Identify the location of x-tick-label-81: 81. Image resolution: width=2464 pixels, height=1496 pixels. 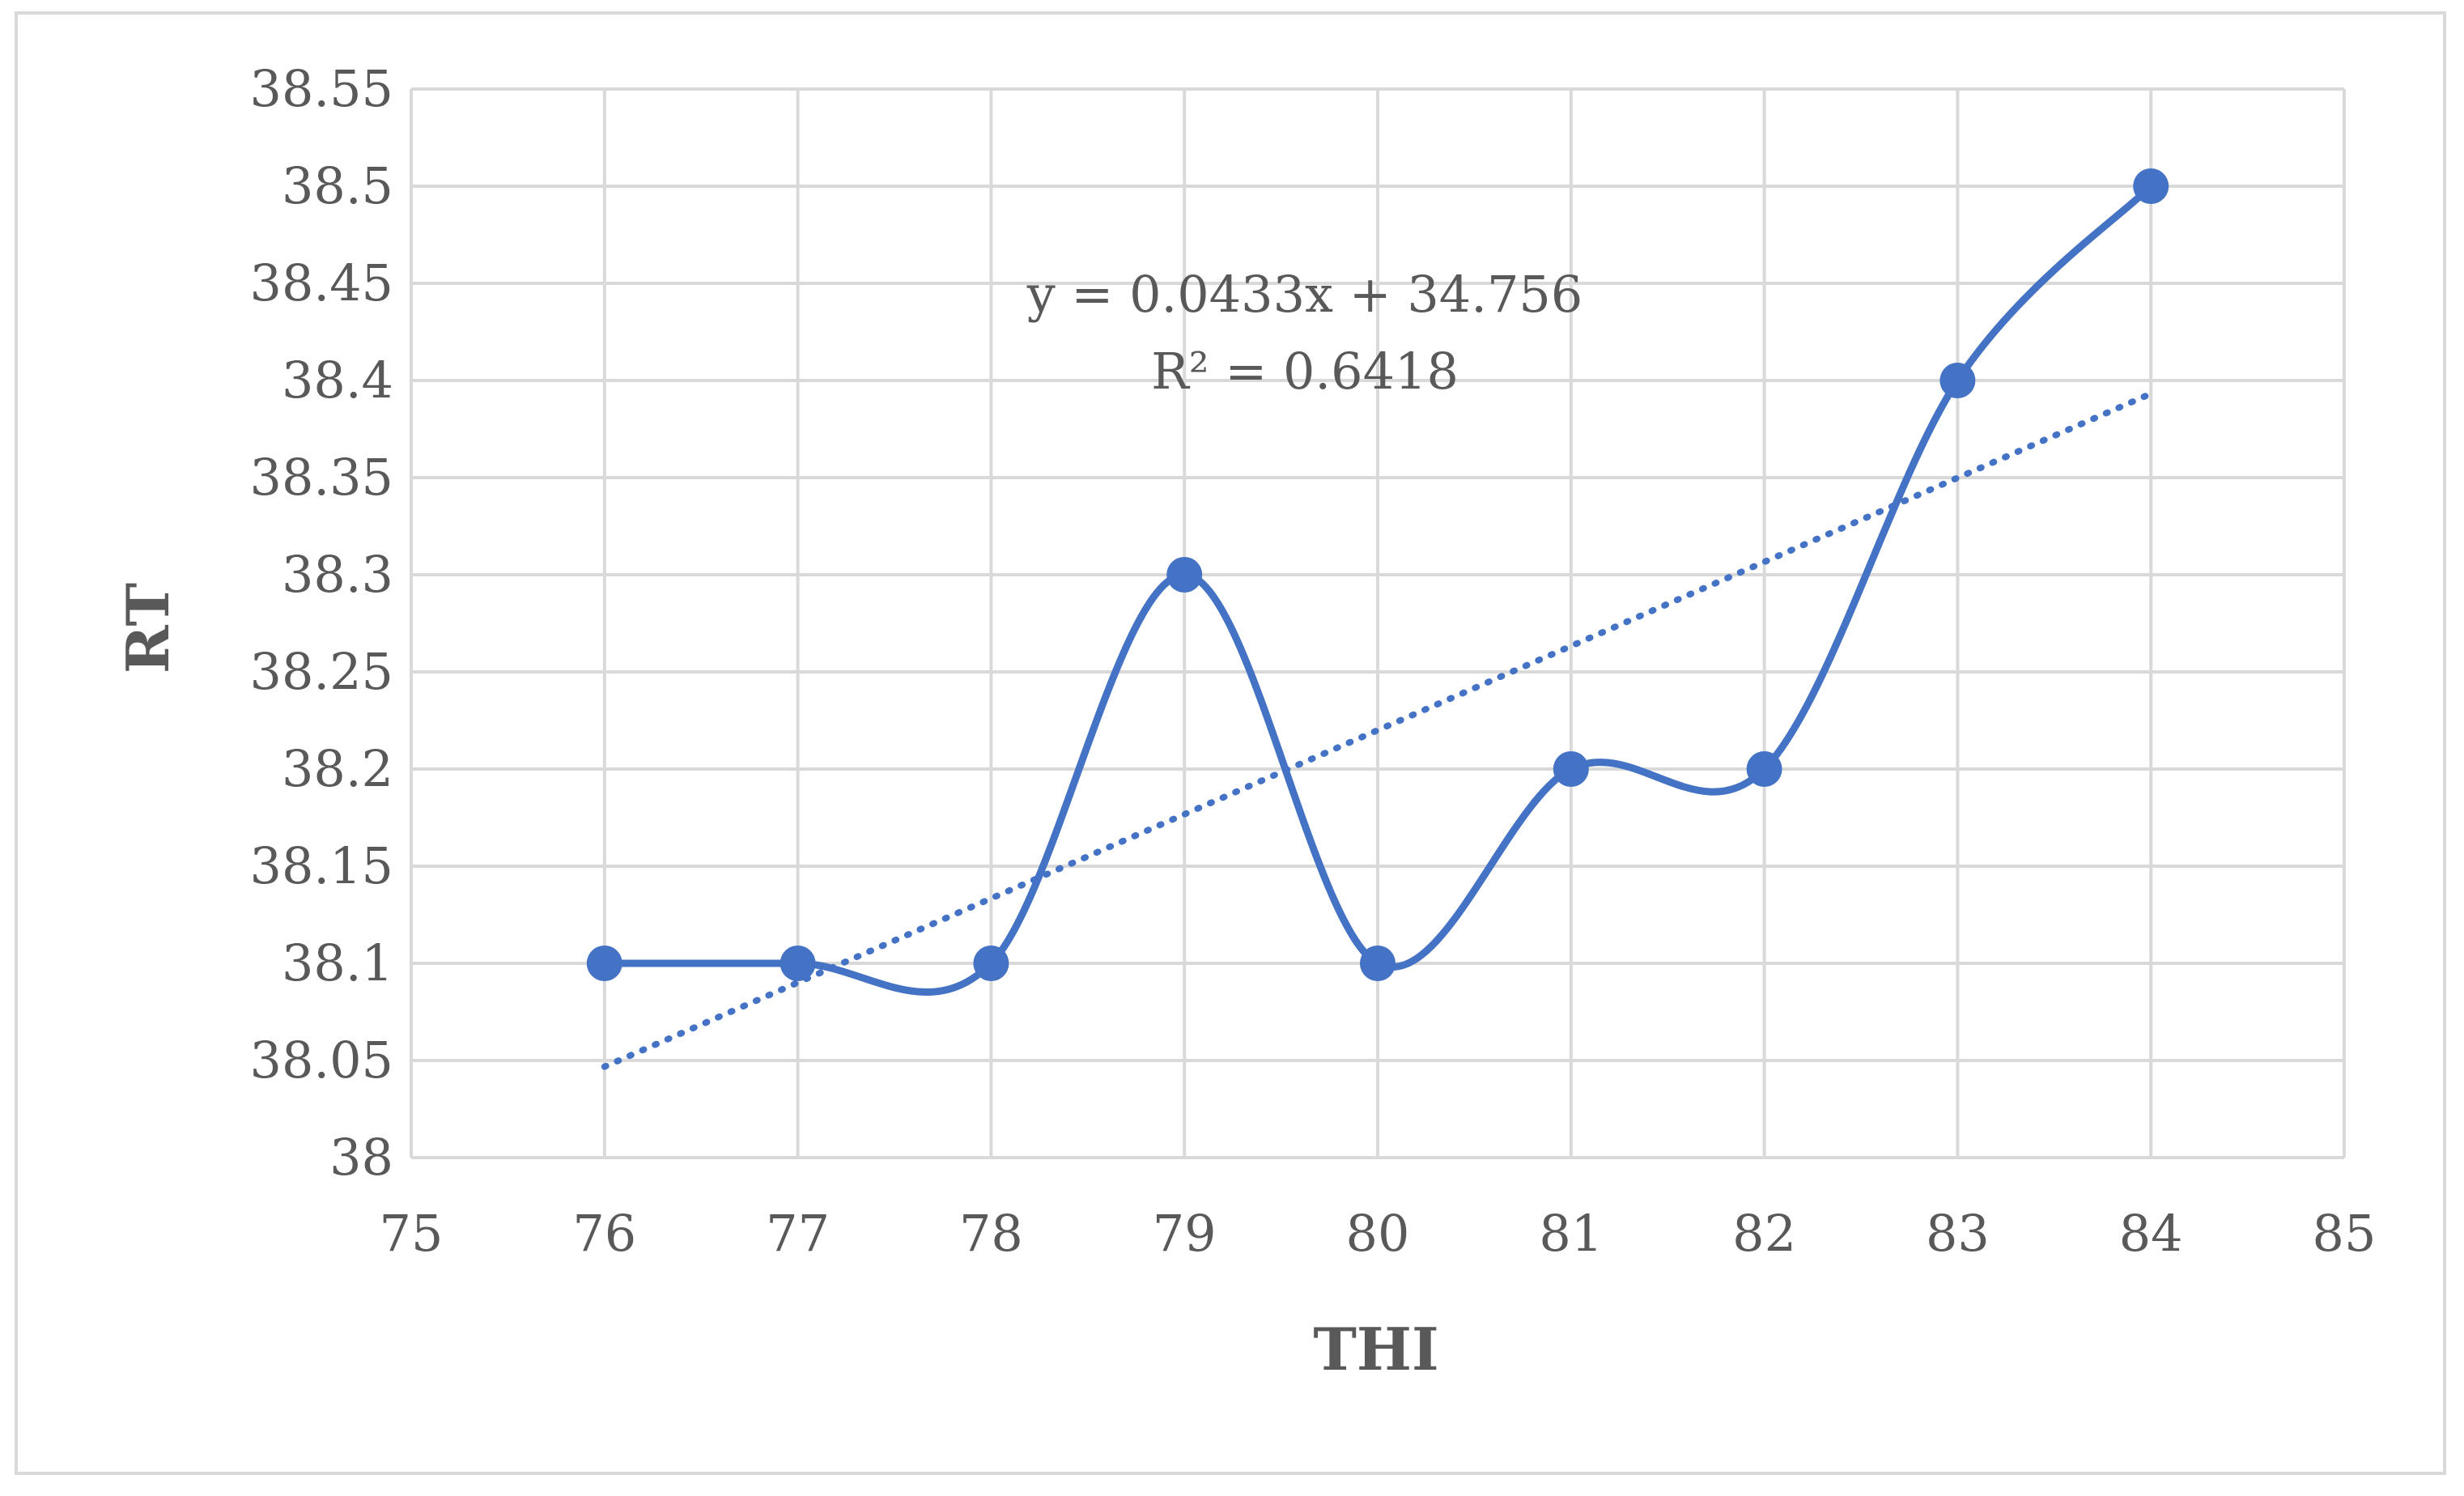
(1571, 1233).